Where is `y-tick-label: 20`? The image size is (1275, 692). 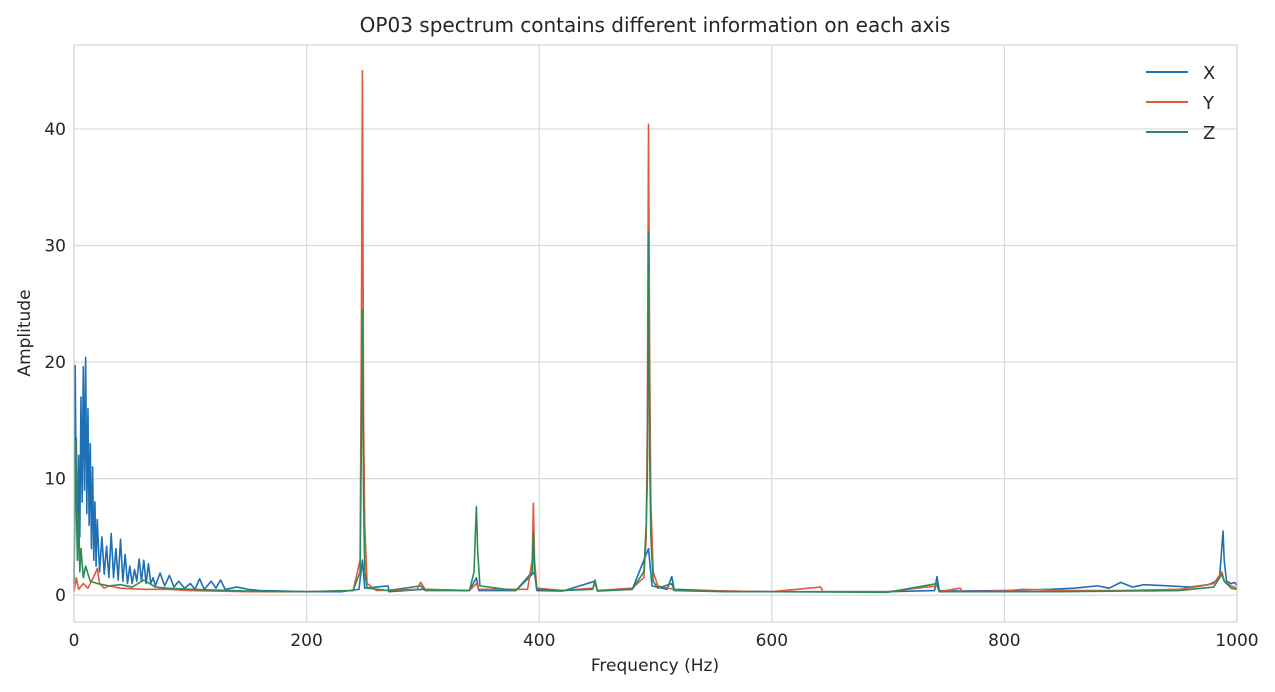 y-tick-label: 20 is located at coordinates (55, 363).